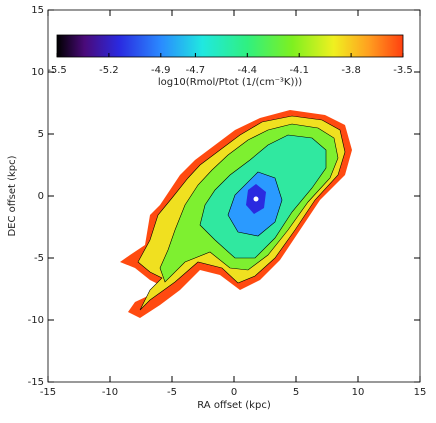  Describe the element at coordinates (110, 392) in the screenshot. I see `x-tick-label: -10` at that location.